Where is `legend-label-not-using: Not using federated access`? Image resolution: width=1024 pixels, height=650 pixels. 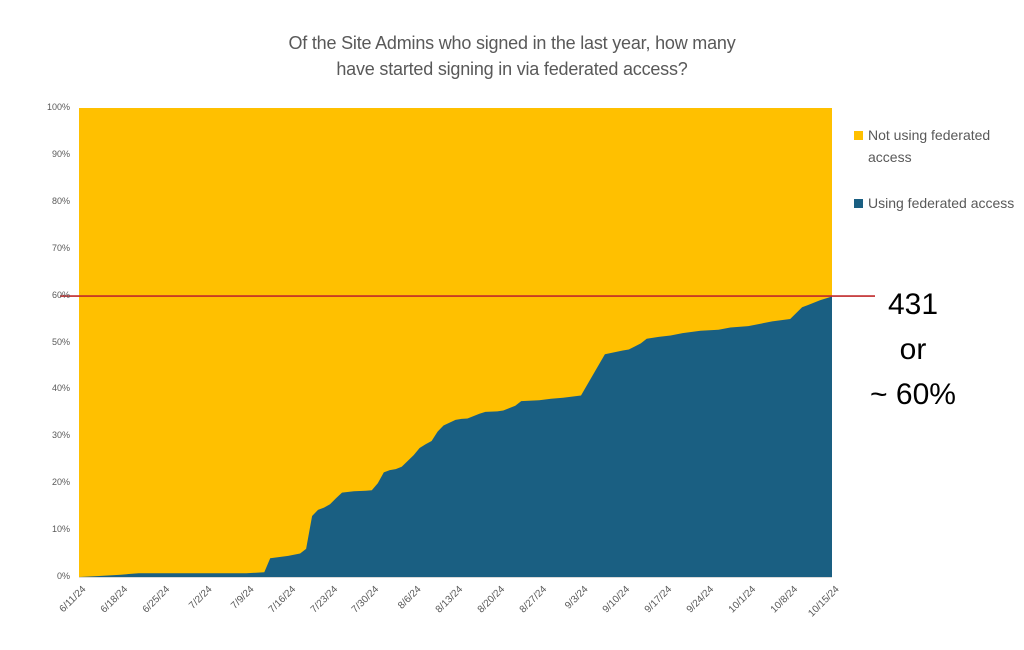
legend-label-not-using: Not using federated access is located at coordinates (929, 146).